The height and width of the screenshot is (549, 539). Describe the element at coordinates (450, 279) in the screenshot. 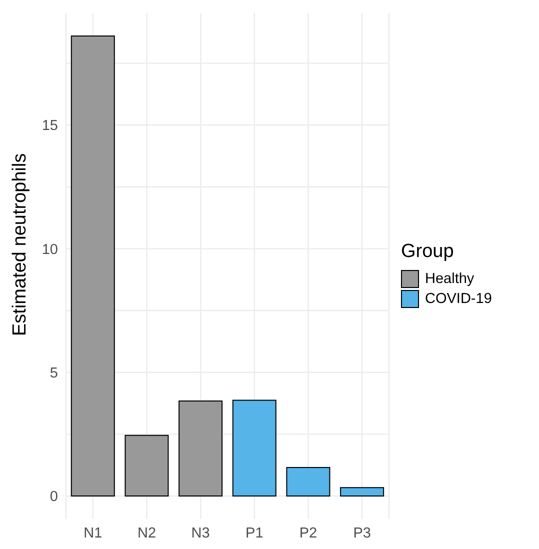

I see `legend-label: Healthy` at that location.